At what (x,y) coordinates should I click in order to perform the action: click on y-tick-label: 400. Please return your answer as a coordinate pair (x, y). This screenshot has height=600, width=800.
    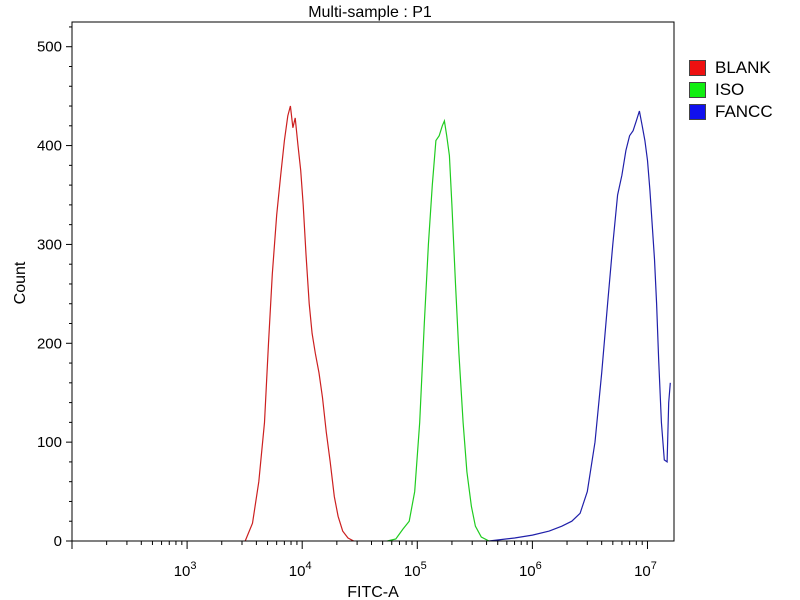
    Looking at the image, I should click on (49, 146).